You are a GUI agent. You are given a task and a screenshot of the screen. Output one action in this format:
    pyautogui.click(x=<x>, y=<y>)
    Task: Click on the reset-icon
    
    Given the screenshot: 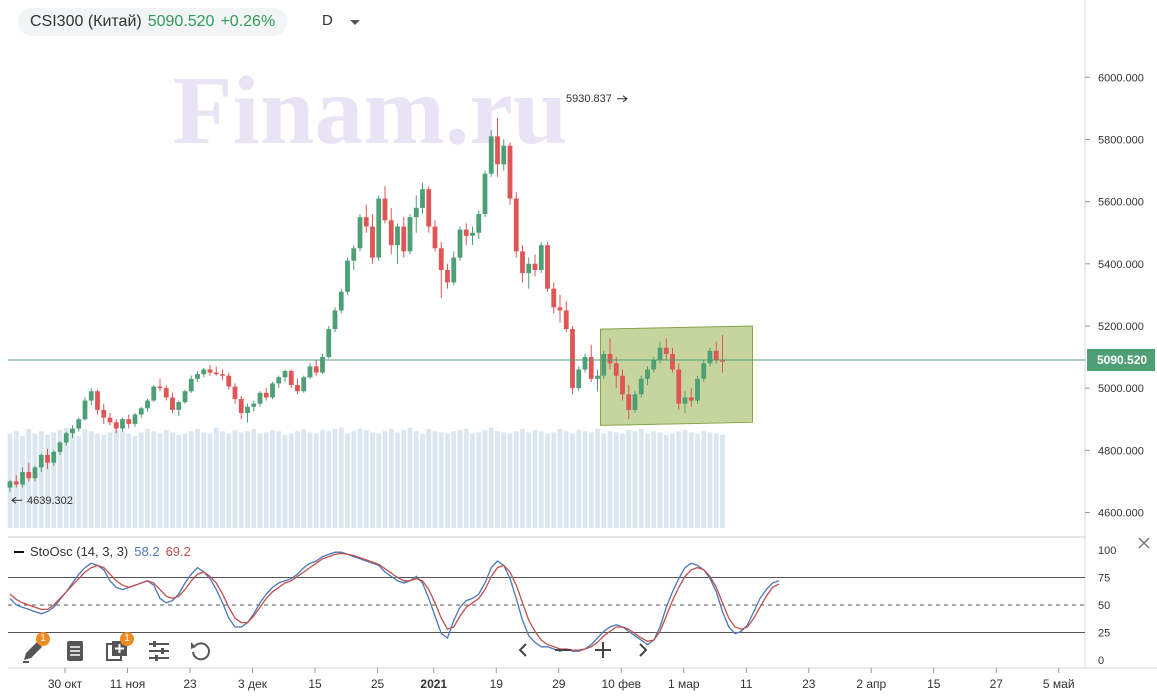 What is the action you would take?
    pyautogui.click(x=201, y=651)
    